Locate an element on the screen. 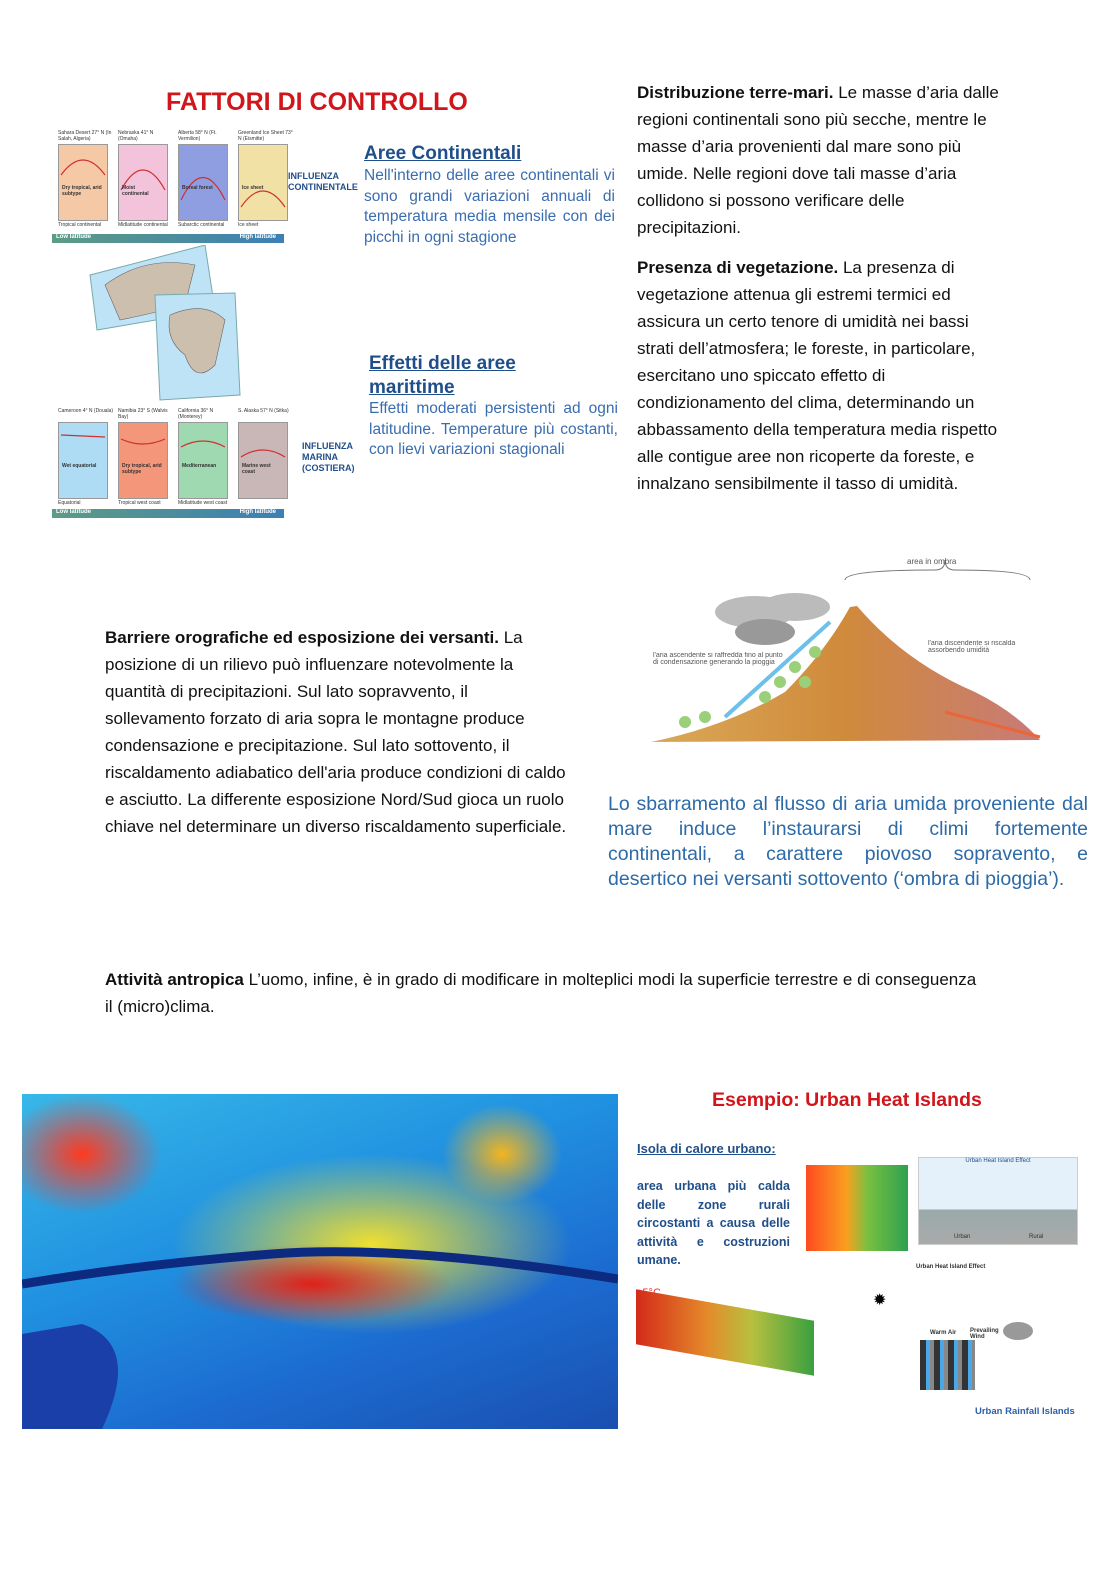 The width and height of the screenshot is (1116, 1579). ascending-arrow is located at coordinates (777, 669).